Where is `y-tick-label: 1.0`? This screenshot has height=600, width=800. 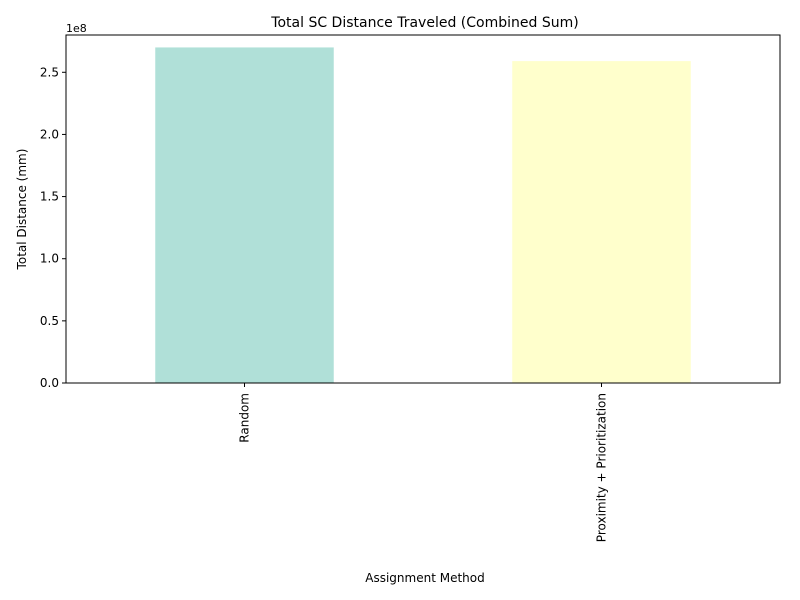 y-tick-label: 1.0 is located at coordinates (49, 259).